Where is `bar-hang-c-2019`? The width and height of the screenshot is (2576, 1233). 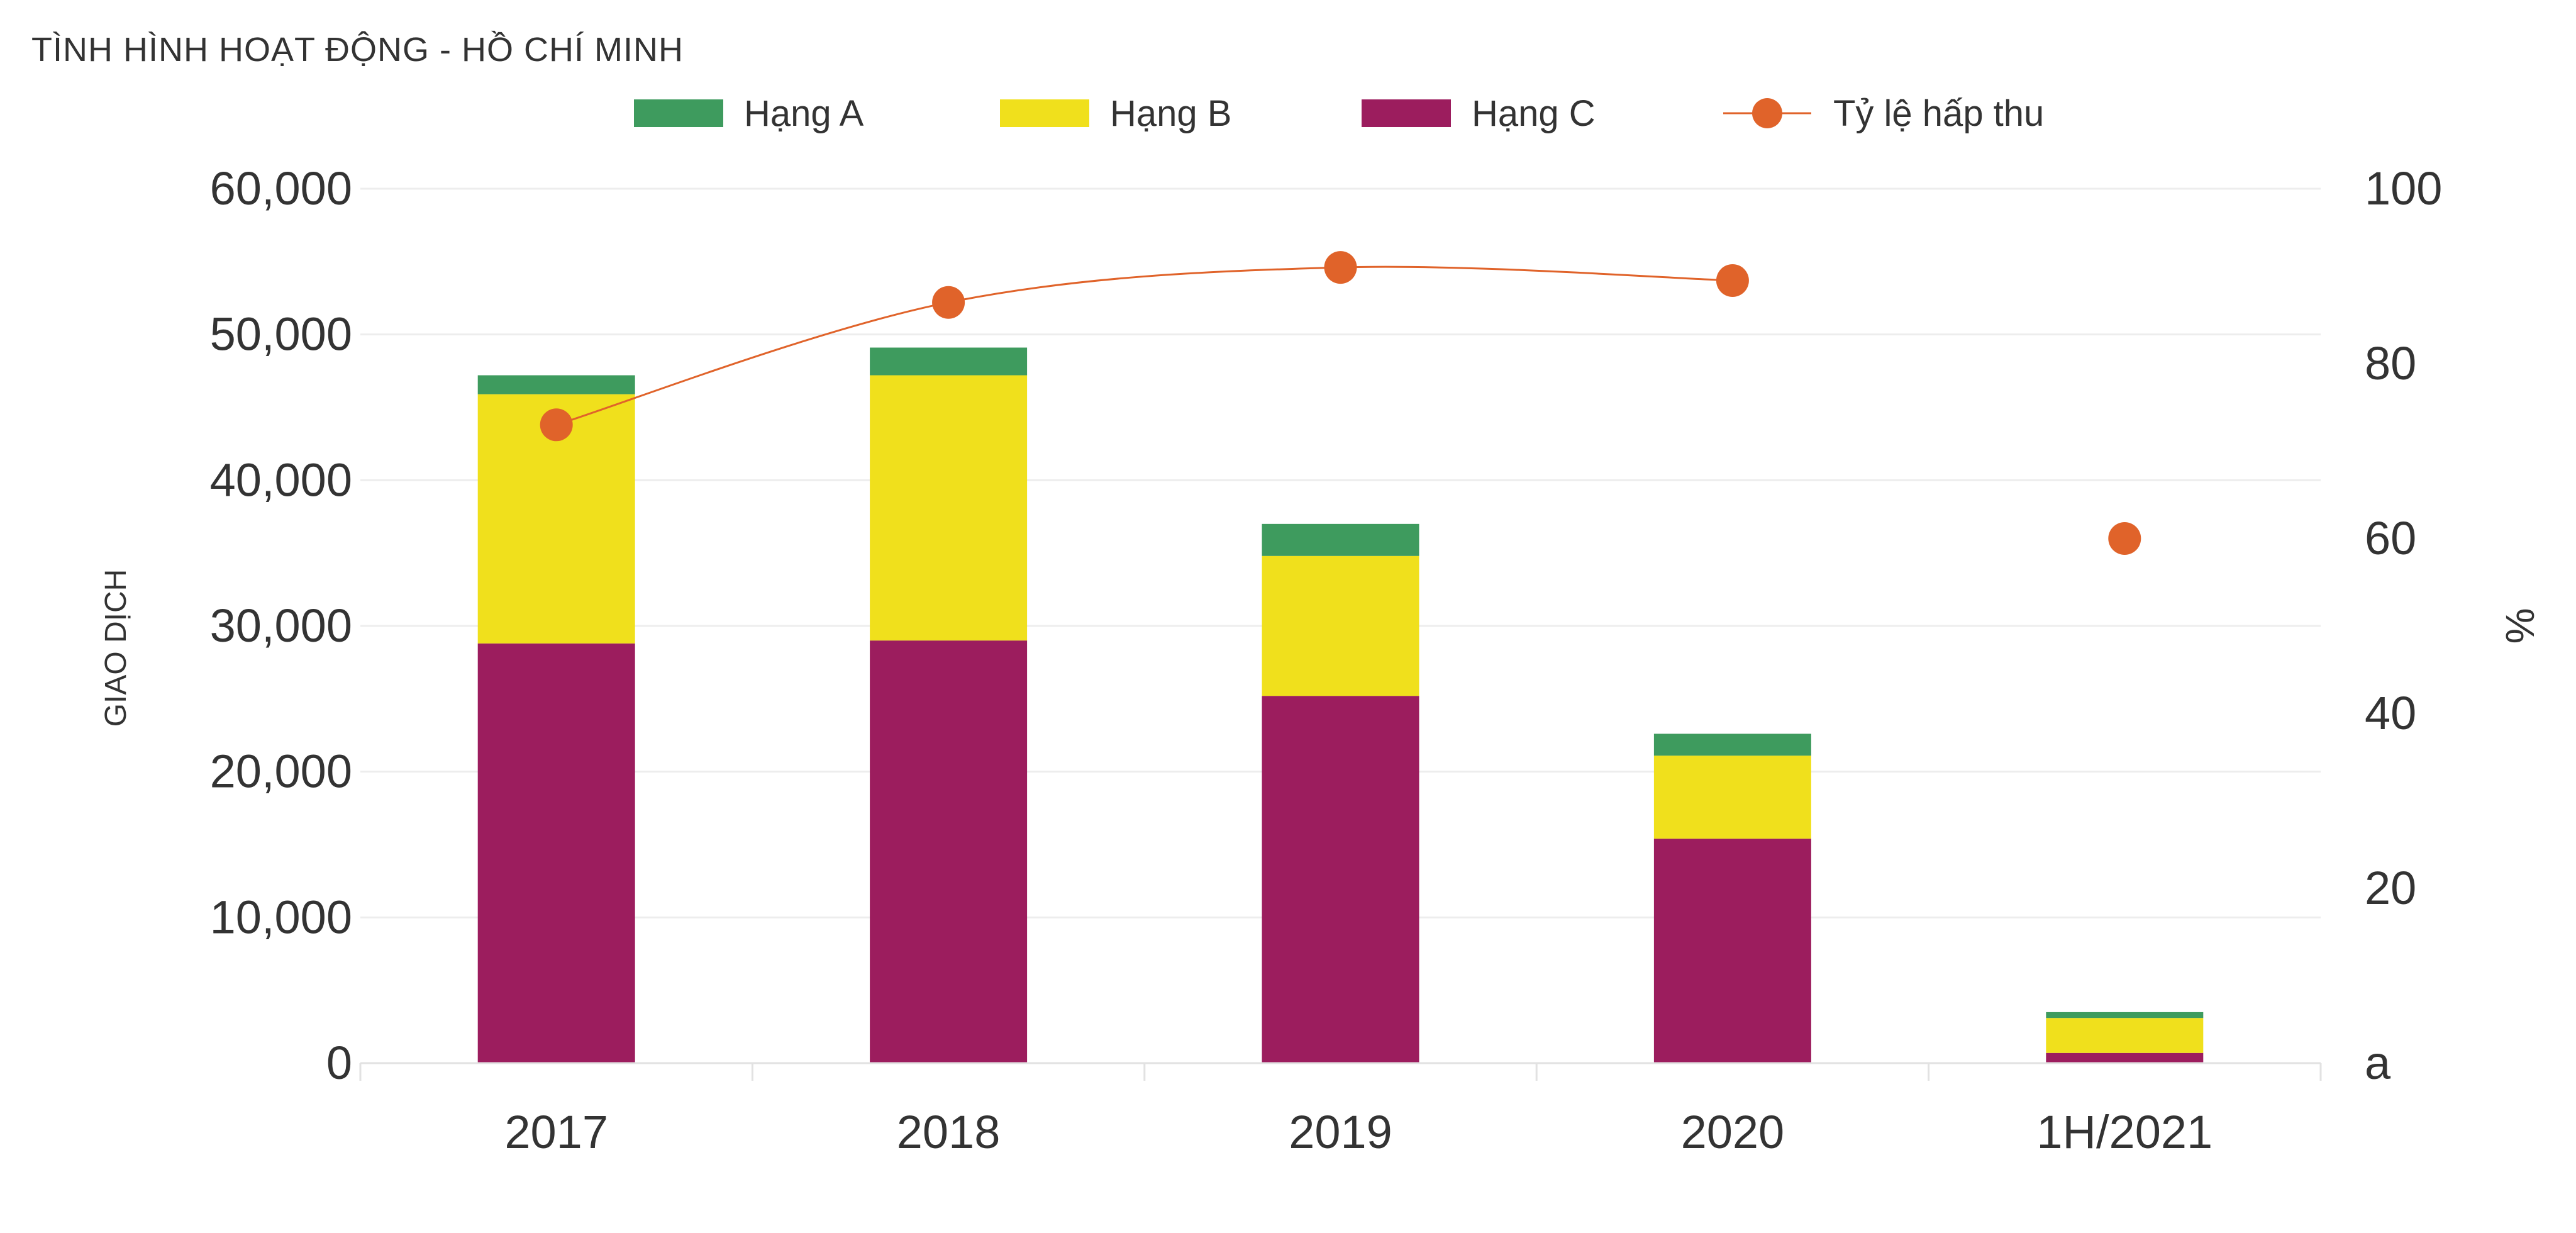 bar-hang-c-2019 is located at coordinates (1340, 880).